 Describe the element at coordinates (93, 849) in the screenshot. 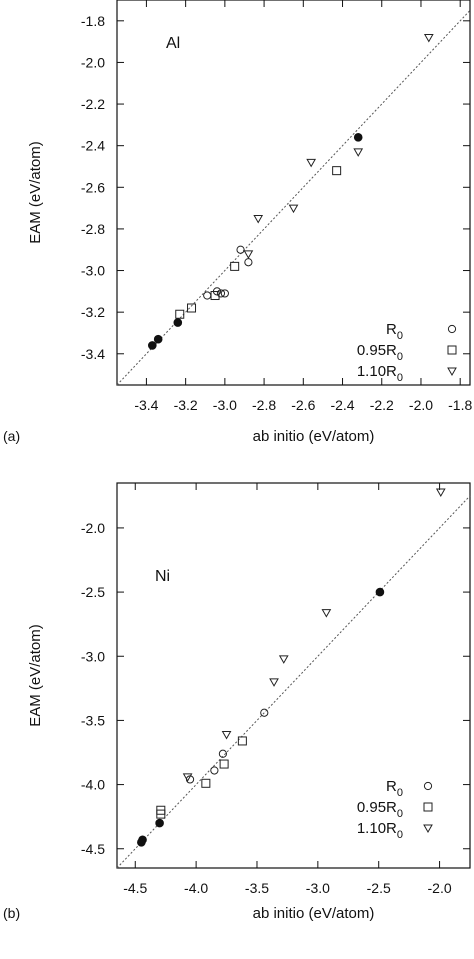

I see `y-tick-label: -4.5` at that location.